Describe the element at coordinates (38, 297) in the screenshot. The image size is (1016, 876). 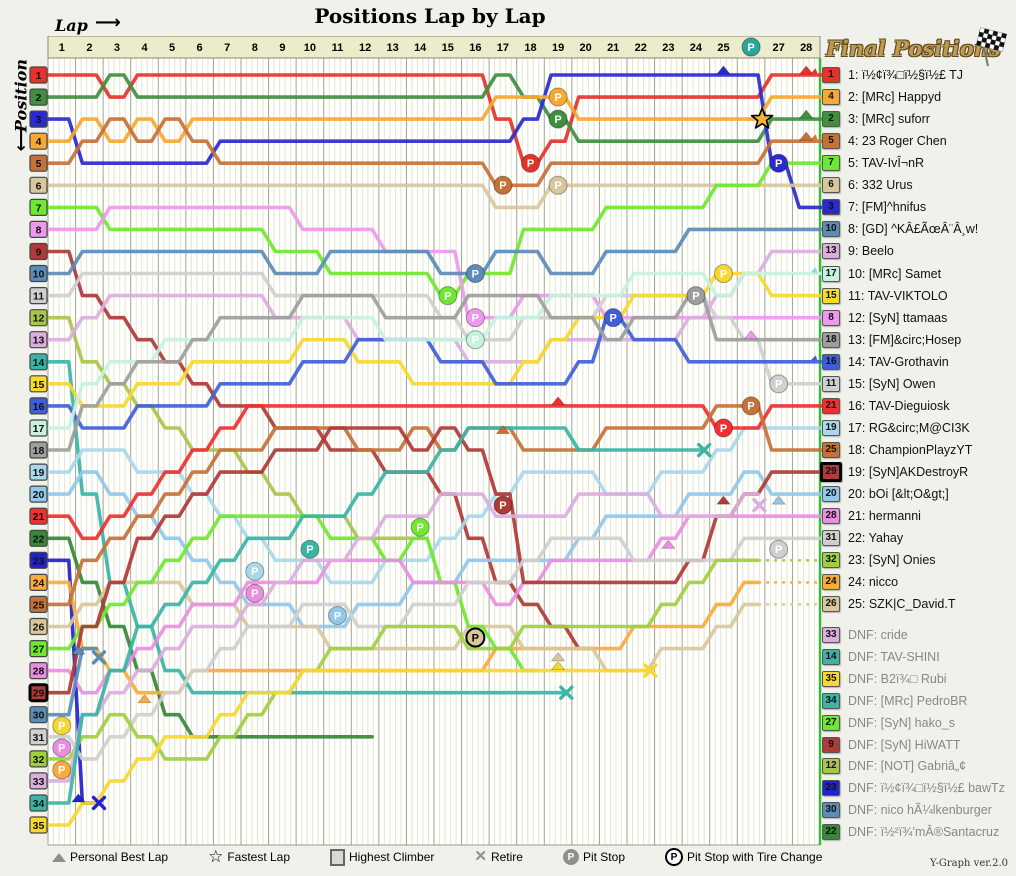
I see `grid-position-number: 11` at that location.